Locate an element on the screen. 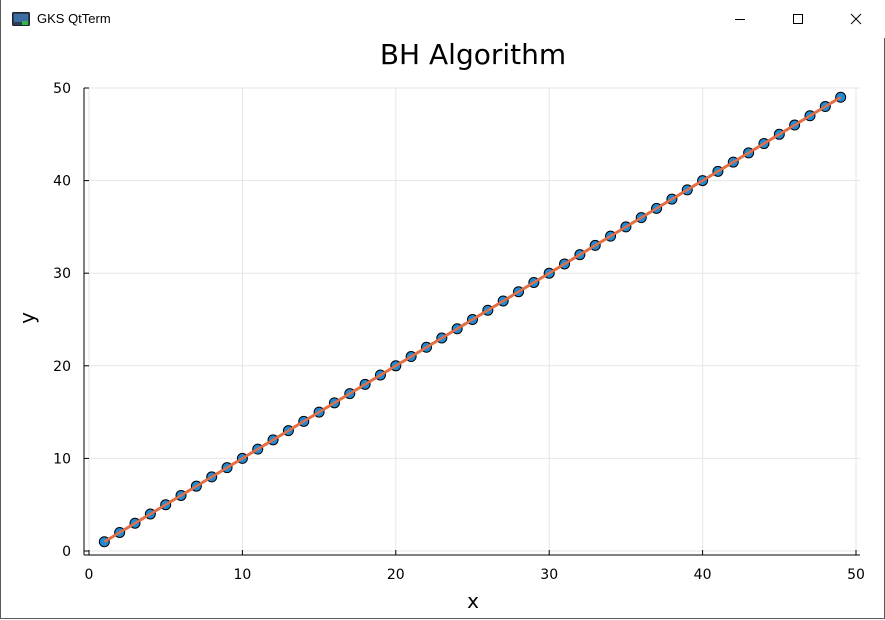 This screenshot has height=620, width=885. minimize-icon is located at coordinates (740, 19).